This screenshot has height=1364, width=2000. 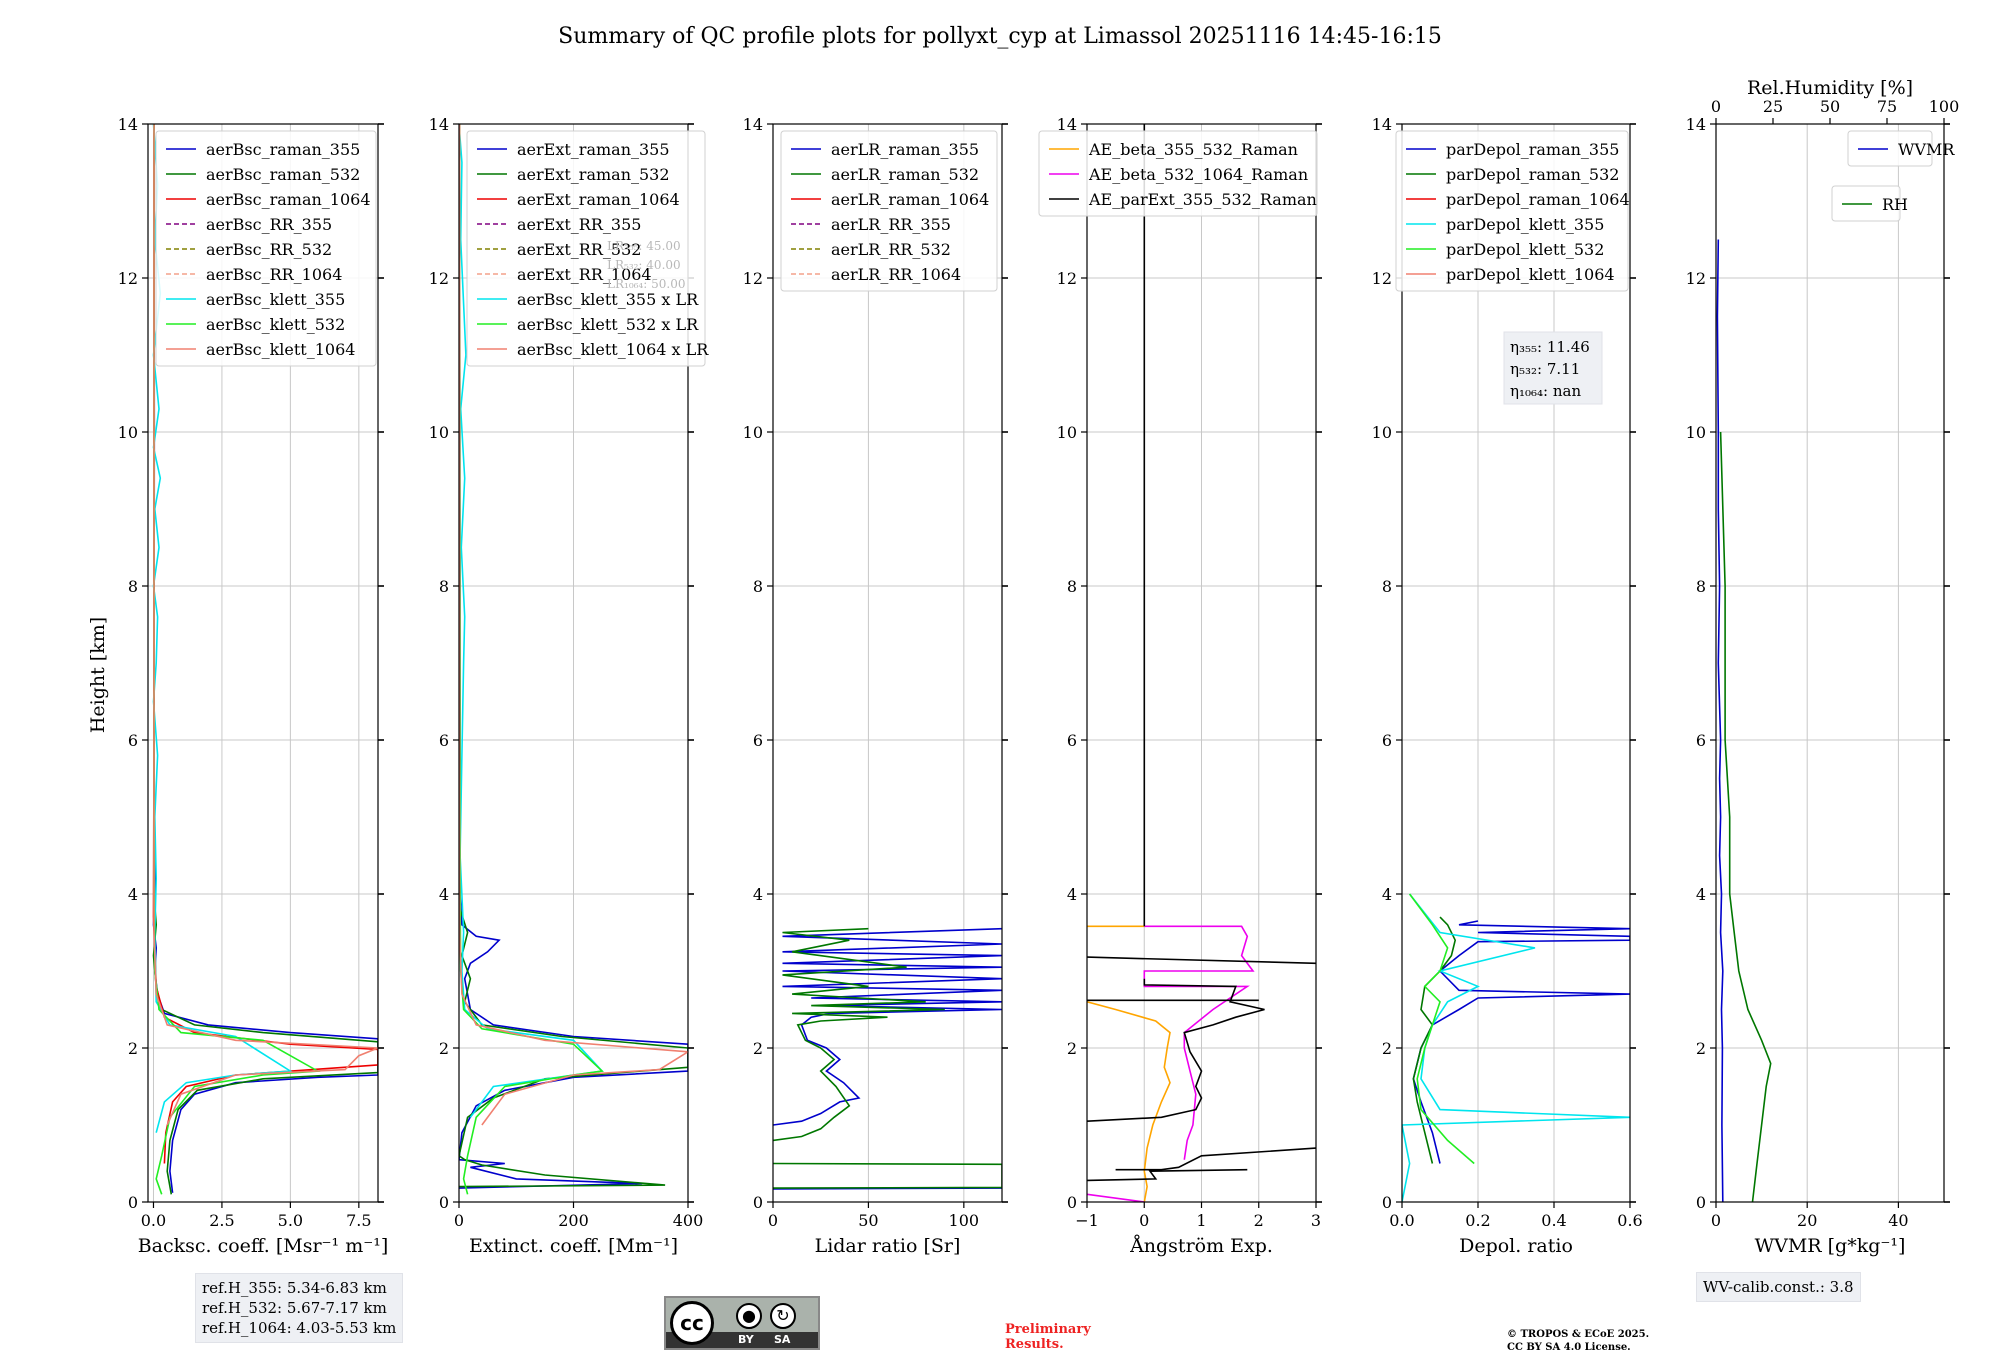 I want to click on legend-label: aerBsc_raman_355, so click(x=283, y=149).